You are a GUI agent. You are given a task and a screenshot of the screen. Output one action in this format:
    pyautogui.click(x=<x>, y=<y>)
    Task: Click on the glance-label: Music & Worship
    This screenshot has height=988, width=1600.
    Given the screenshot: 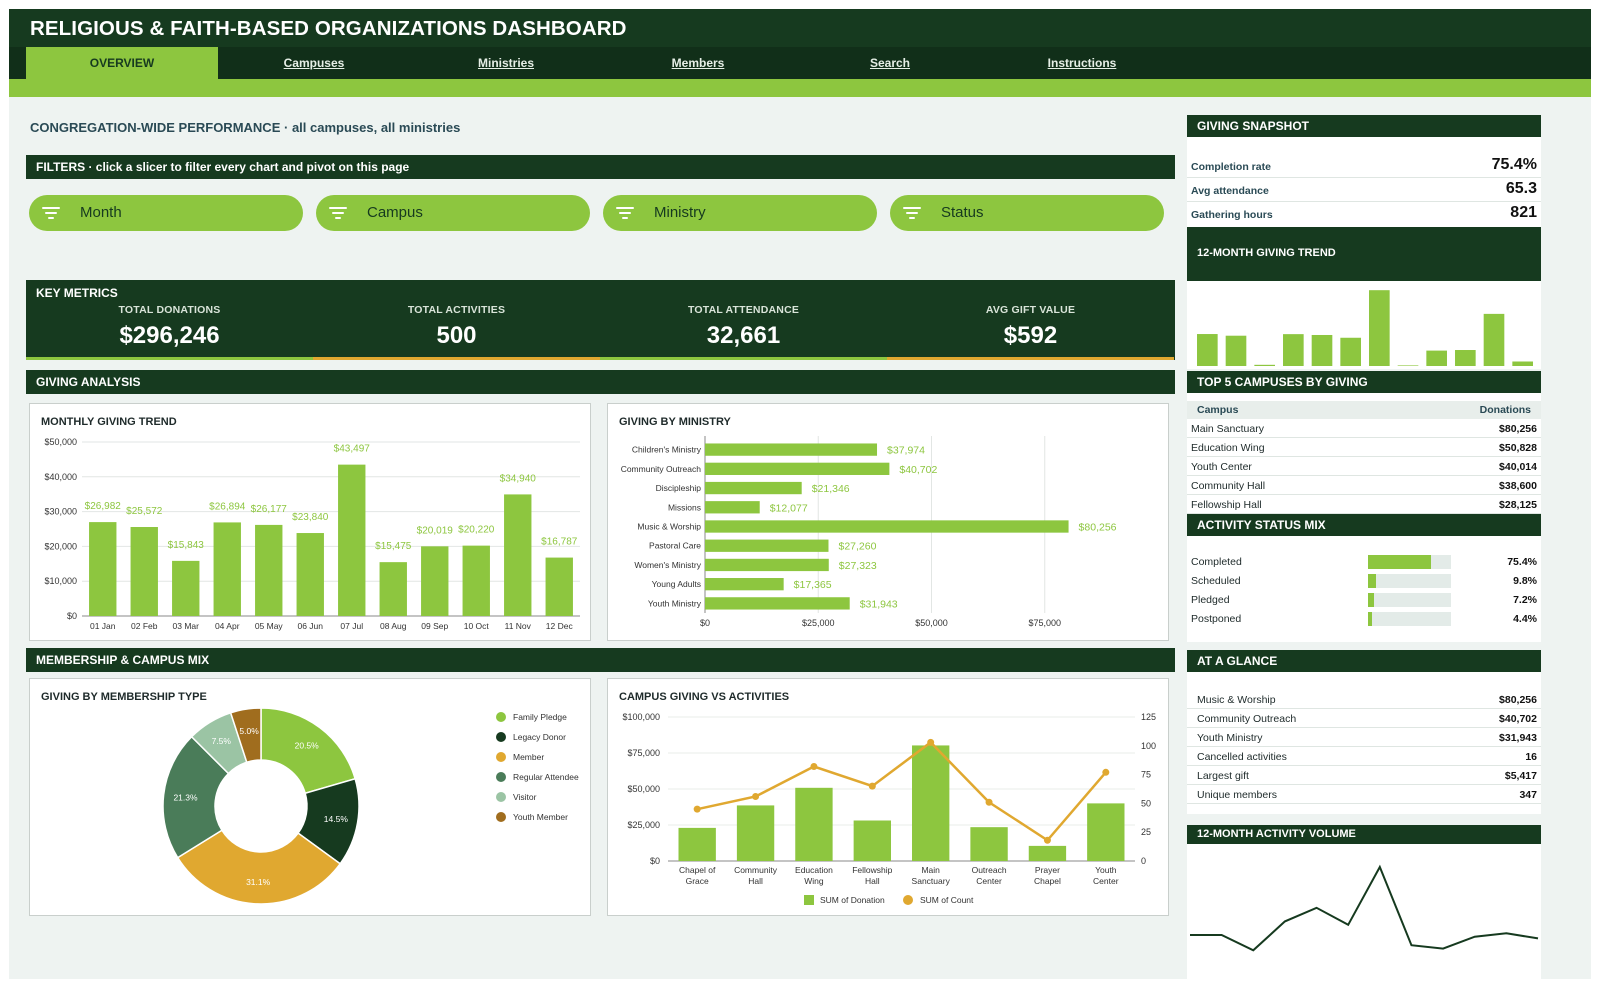 What is the action you would take?
    pyautogui.click(x=1236, y=700)
    